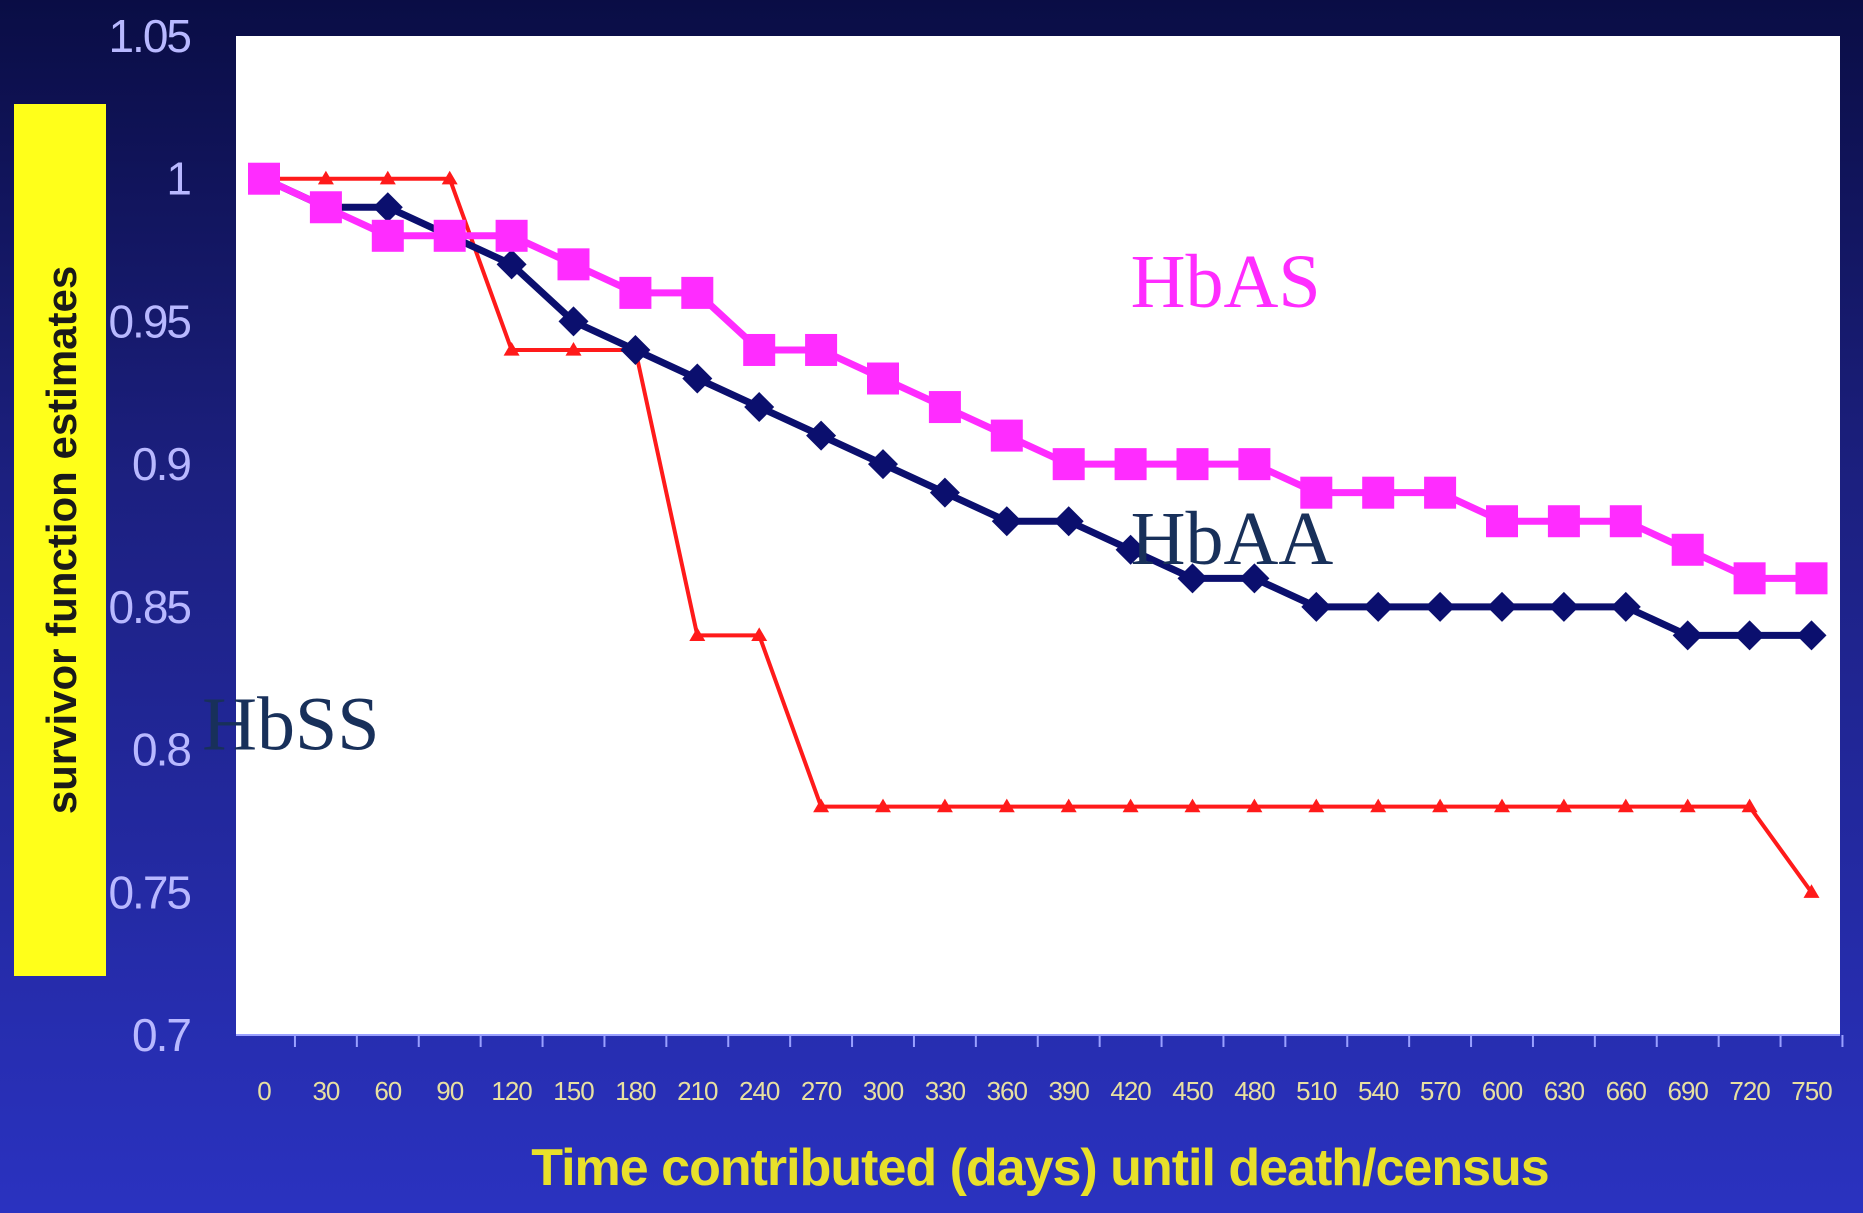 This screenshot has height=1213, width=1863. What do you see at coordinates (1232, 539) in the screenshot?
I see `series-label-hbaa: HbAA` at bounding box center [1232, 539].